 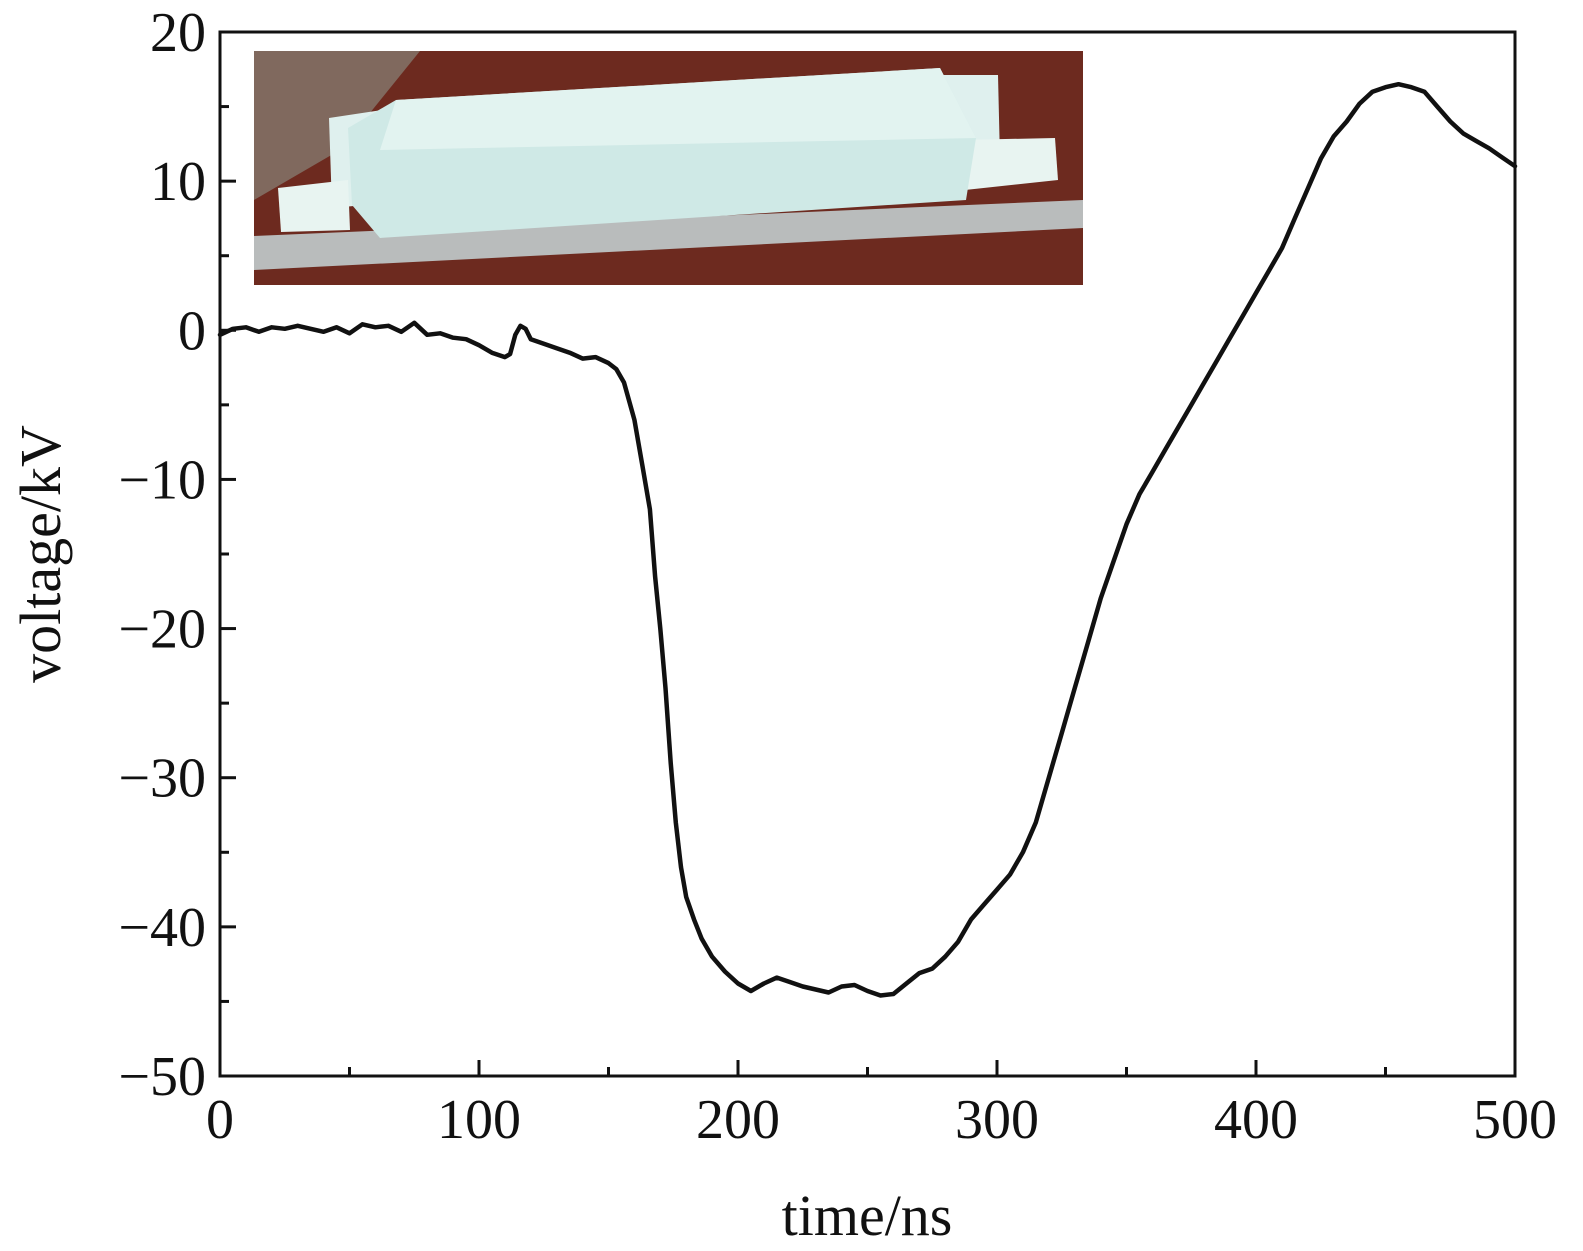 What do you see at coordinates (678, 109) in the screenshot?
I see `inset-photo-device-top` at bounding box center [678, 109].